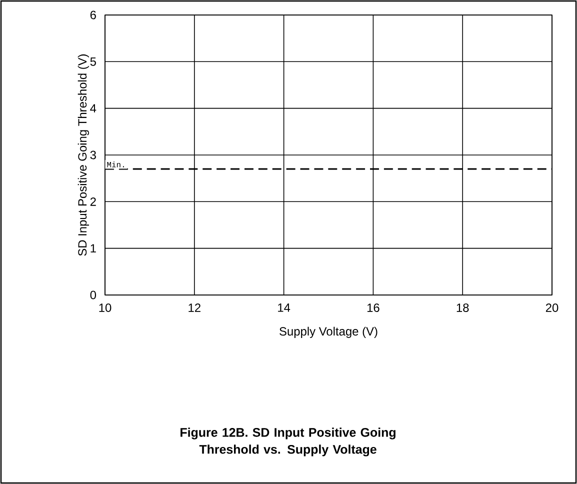 The image size is (577, 484). Describe the element at coordinates (194, 308) in the screenshot. I see `x-tick-label: 12` at that location.